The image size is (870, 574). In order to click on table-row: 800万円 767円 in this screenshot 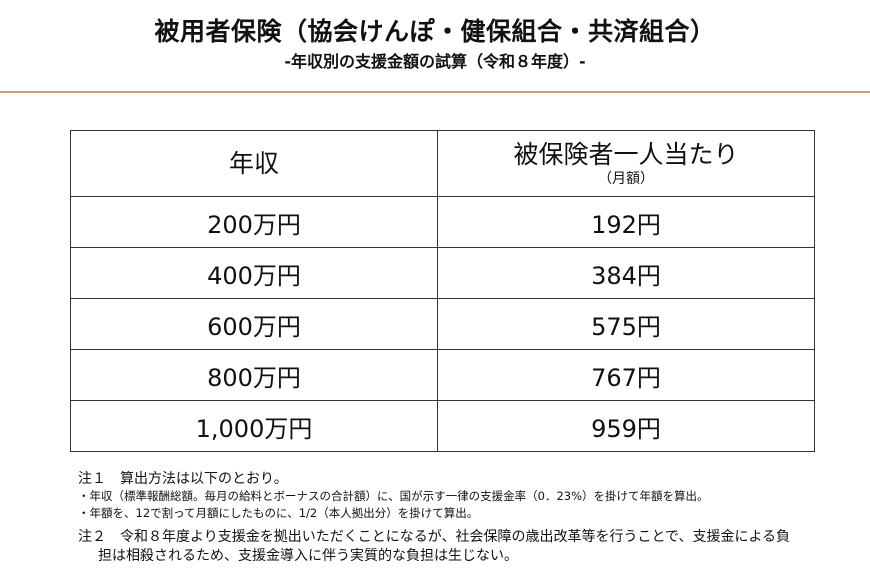, I will do `click(442, 375)`.